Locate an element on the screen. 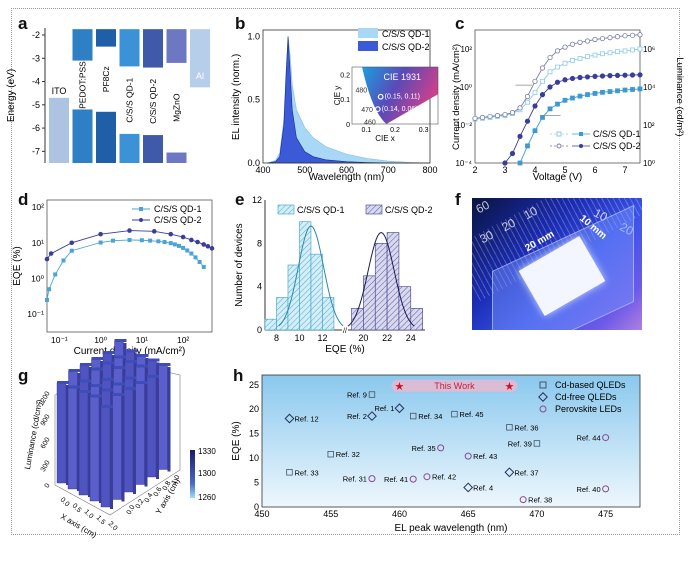 The image size is (689, 563). x-tick-label: 3 is located at coordinates (504, 170).